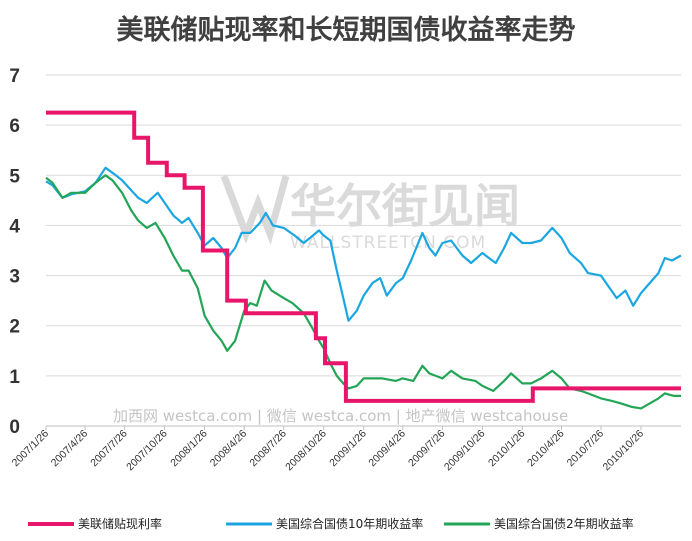 This screenshot has width=692, height=541. Describe the element at coordinates (346, 30) in the screenshot. I see `chart-title: 美联储贴现率和长短期国债收益率走势` at that location.